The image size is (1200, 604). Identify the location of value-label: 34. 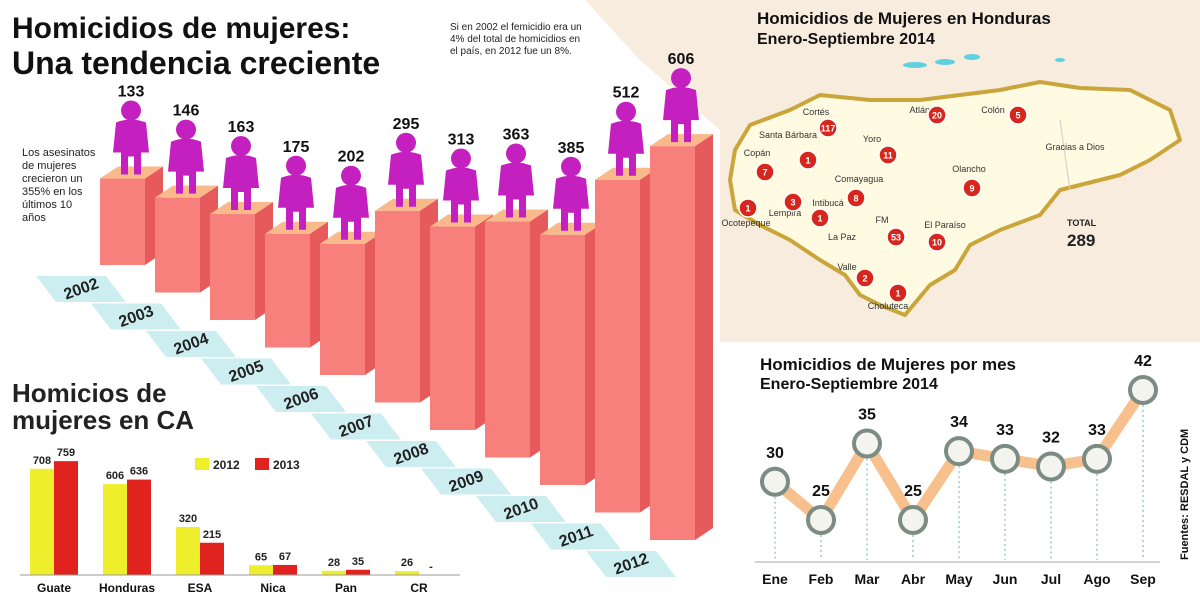
(959, 422).